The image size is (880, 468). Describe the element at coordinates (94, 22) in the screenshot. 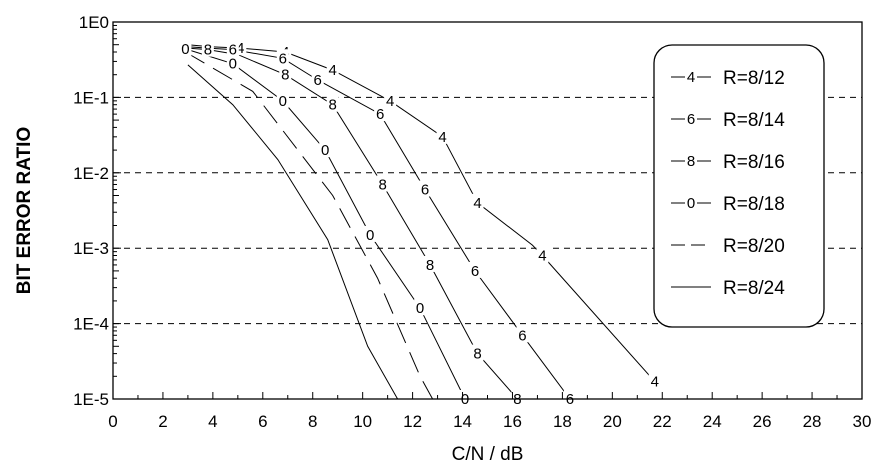

I see `y-tick-label: 1E0` at that location.